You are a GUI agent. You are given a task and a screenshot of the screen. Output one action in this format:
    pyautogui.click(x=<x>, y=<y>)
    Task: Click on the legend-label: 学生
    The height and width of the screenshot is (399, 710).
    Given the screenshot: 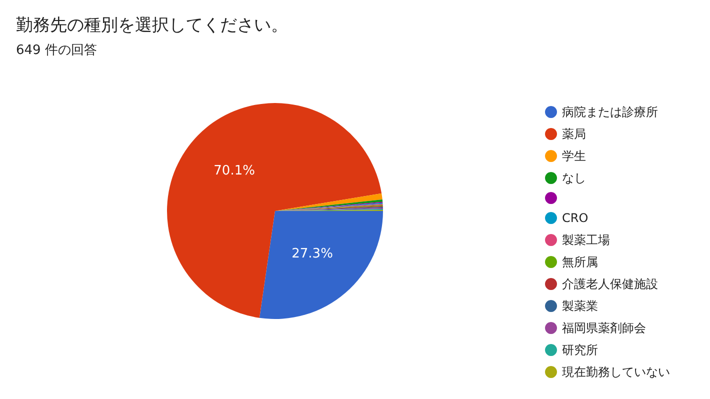 What is the action you would take?
    pyautogui.click(x=574, y=156)
    